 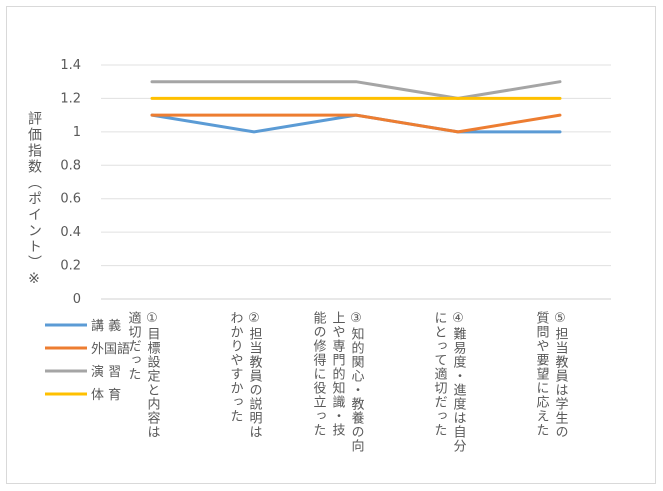 What do you see at coordinates (255, 375) in the screenshot?
I see `x-category-label: ②担当教員の説明は` at bounding box center [255, 375].